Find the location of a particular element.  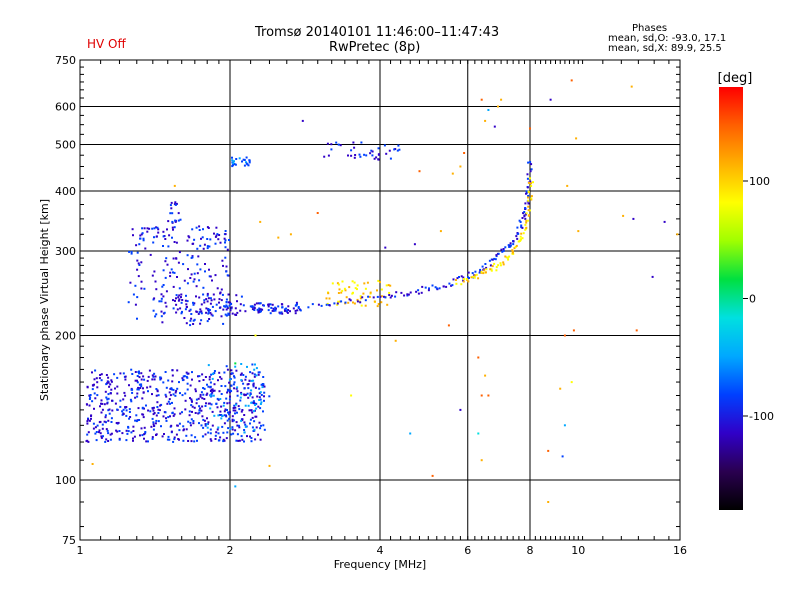

y-tick-label: 600 is located at coordinates (65, 107).